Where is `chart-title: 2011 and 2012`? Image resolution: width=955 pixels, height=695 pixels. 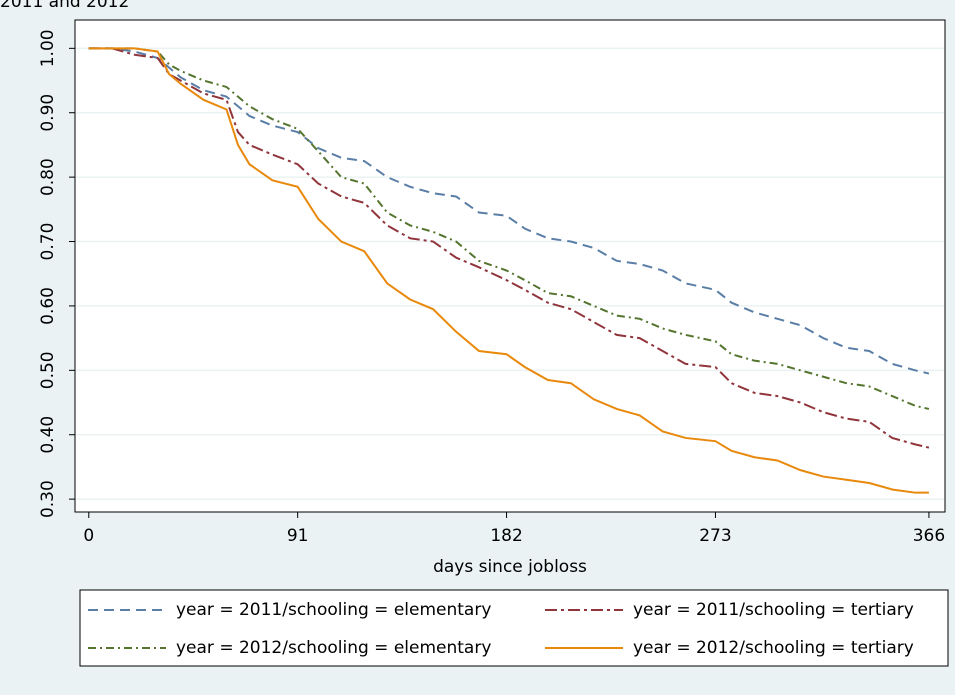
chart-title: 2011 and 2012 is located at coordinates (64, 6).